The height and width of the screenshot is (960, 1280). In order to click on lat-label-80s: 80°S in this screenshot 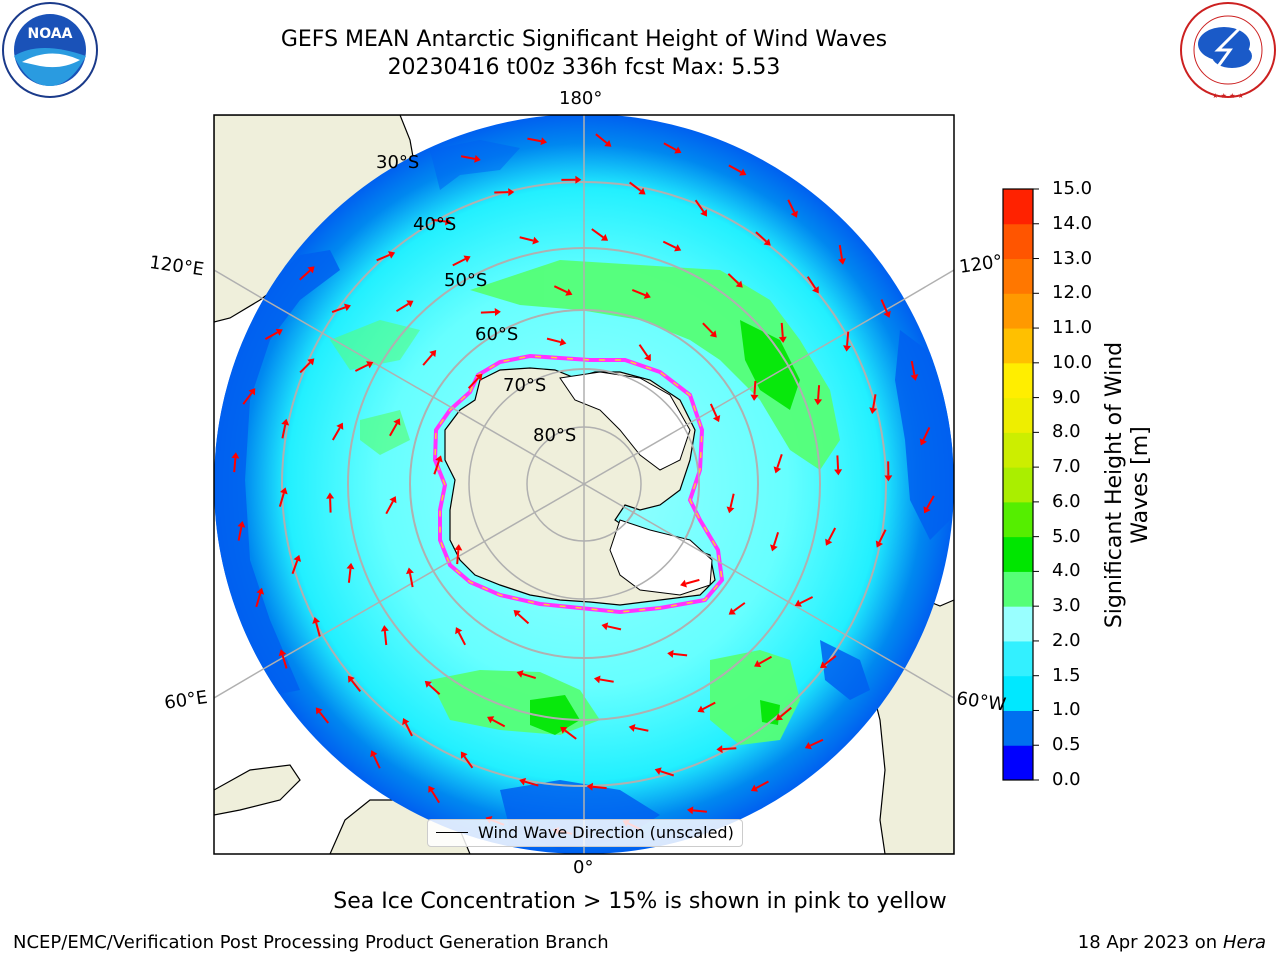, I will do `click(554, 435)`.